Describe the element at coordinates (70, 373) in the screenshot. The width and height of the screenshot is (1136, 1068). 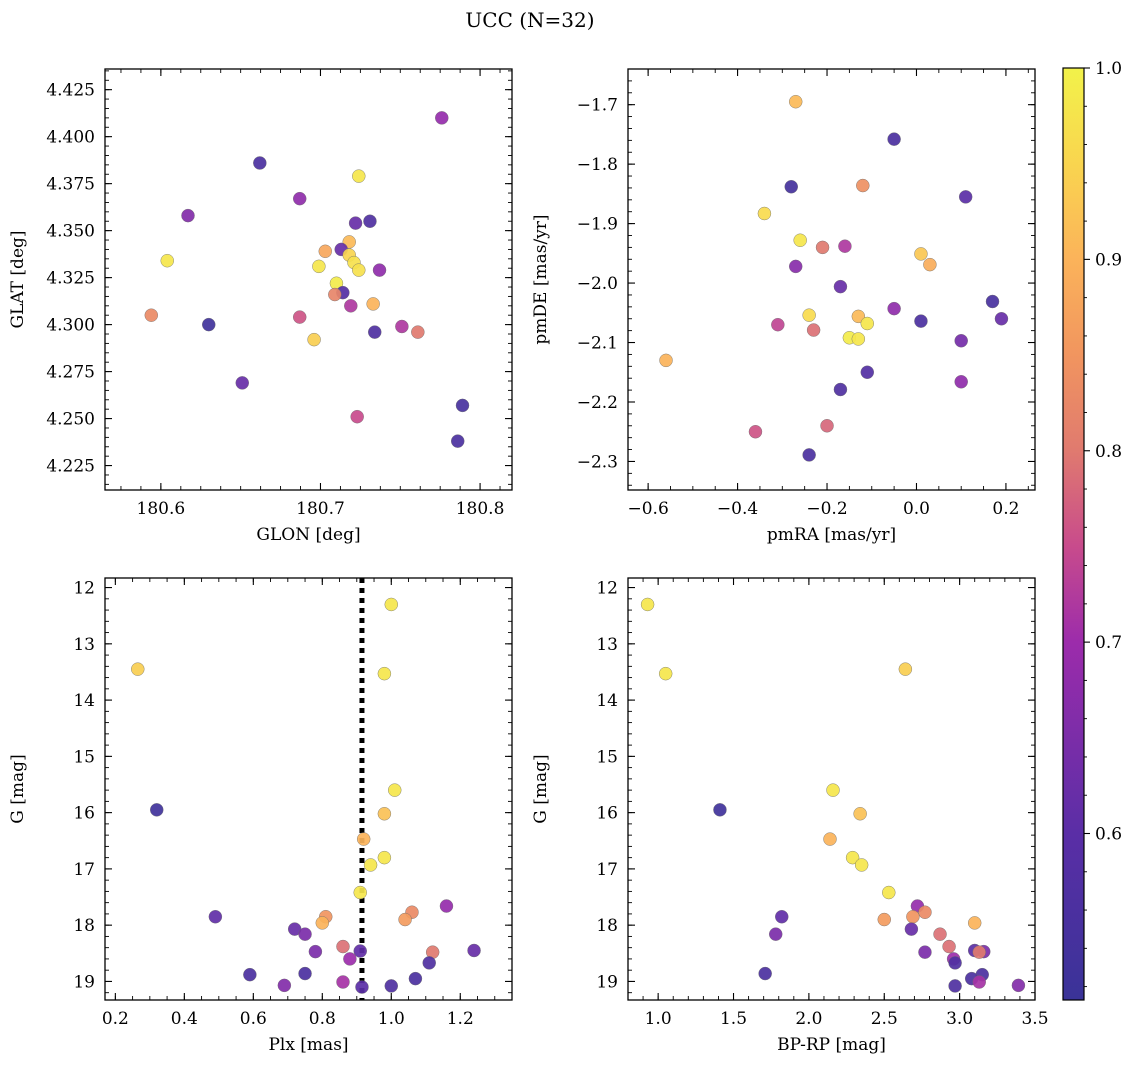
I see `y-tick-label: 4.275` at that location.